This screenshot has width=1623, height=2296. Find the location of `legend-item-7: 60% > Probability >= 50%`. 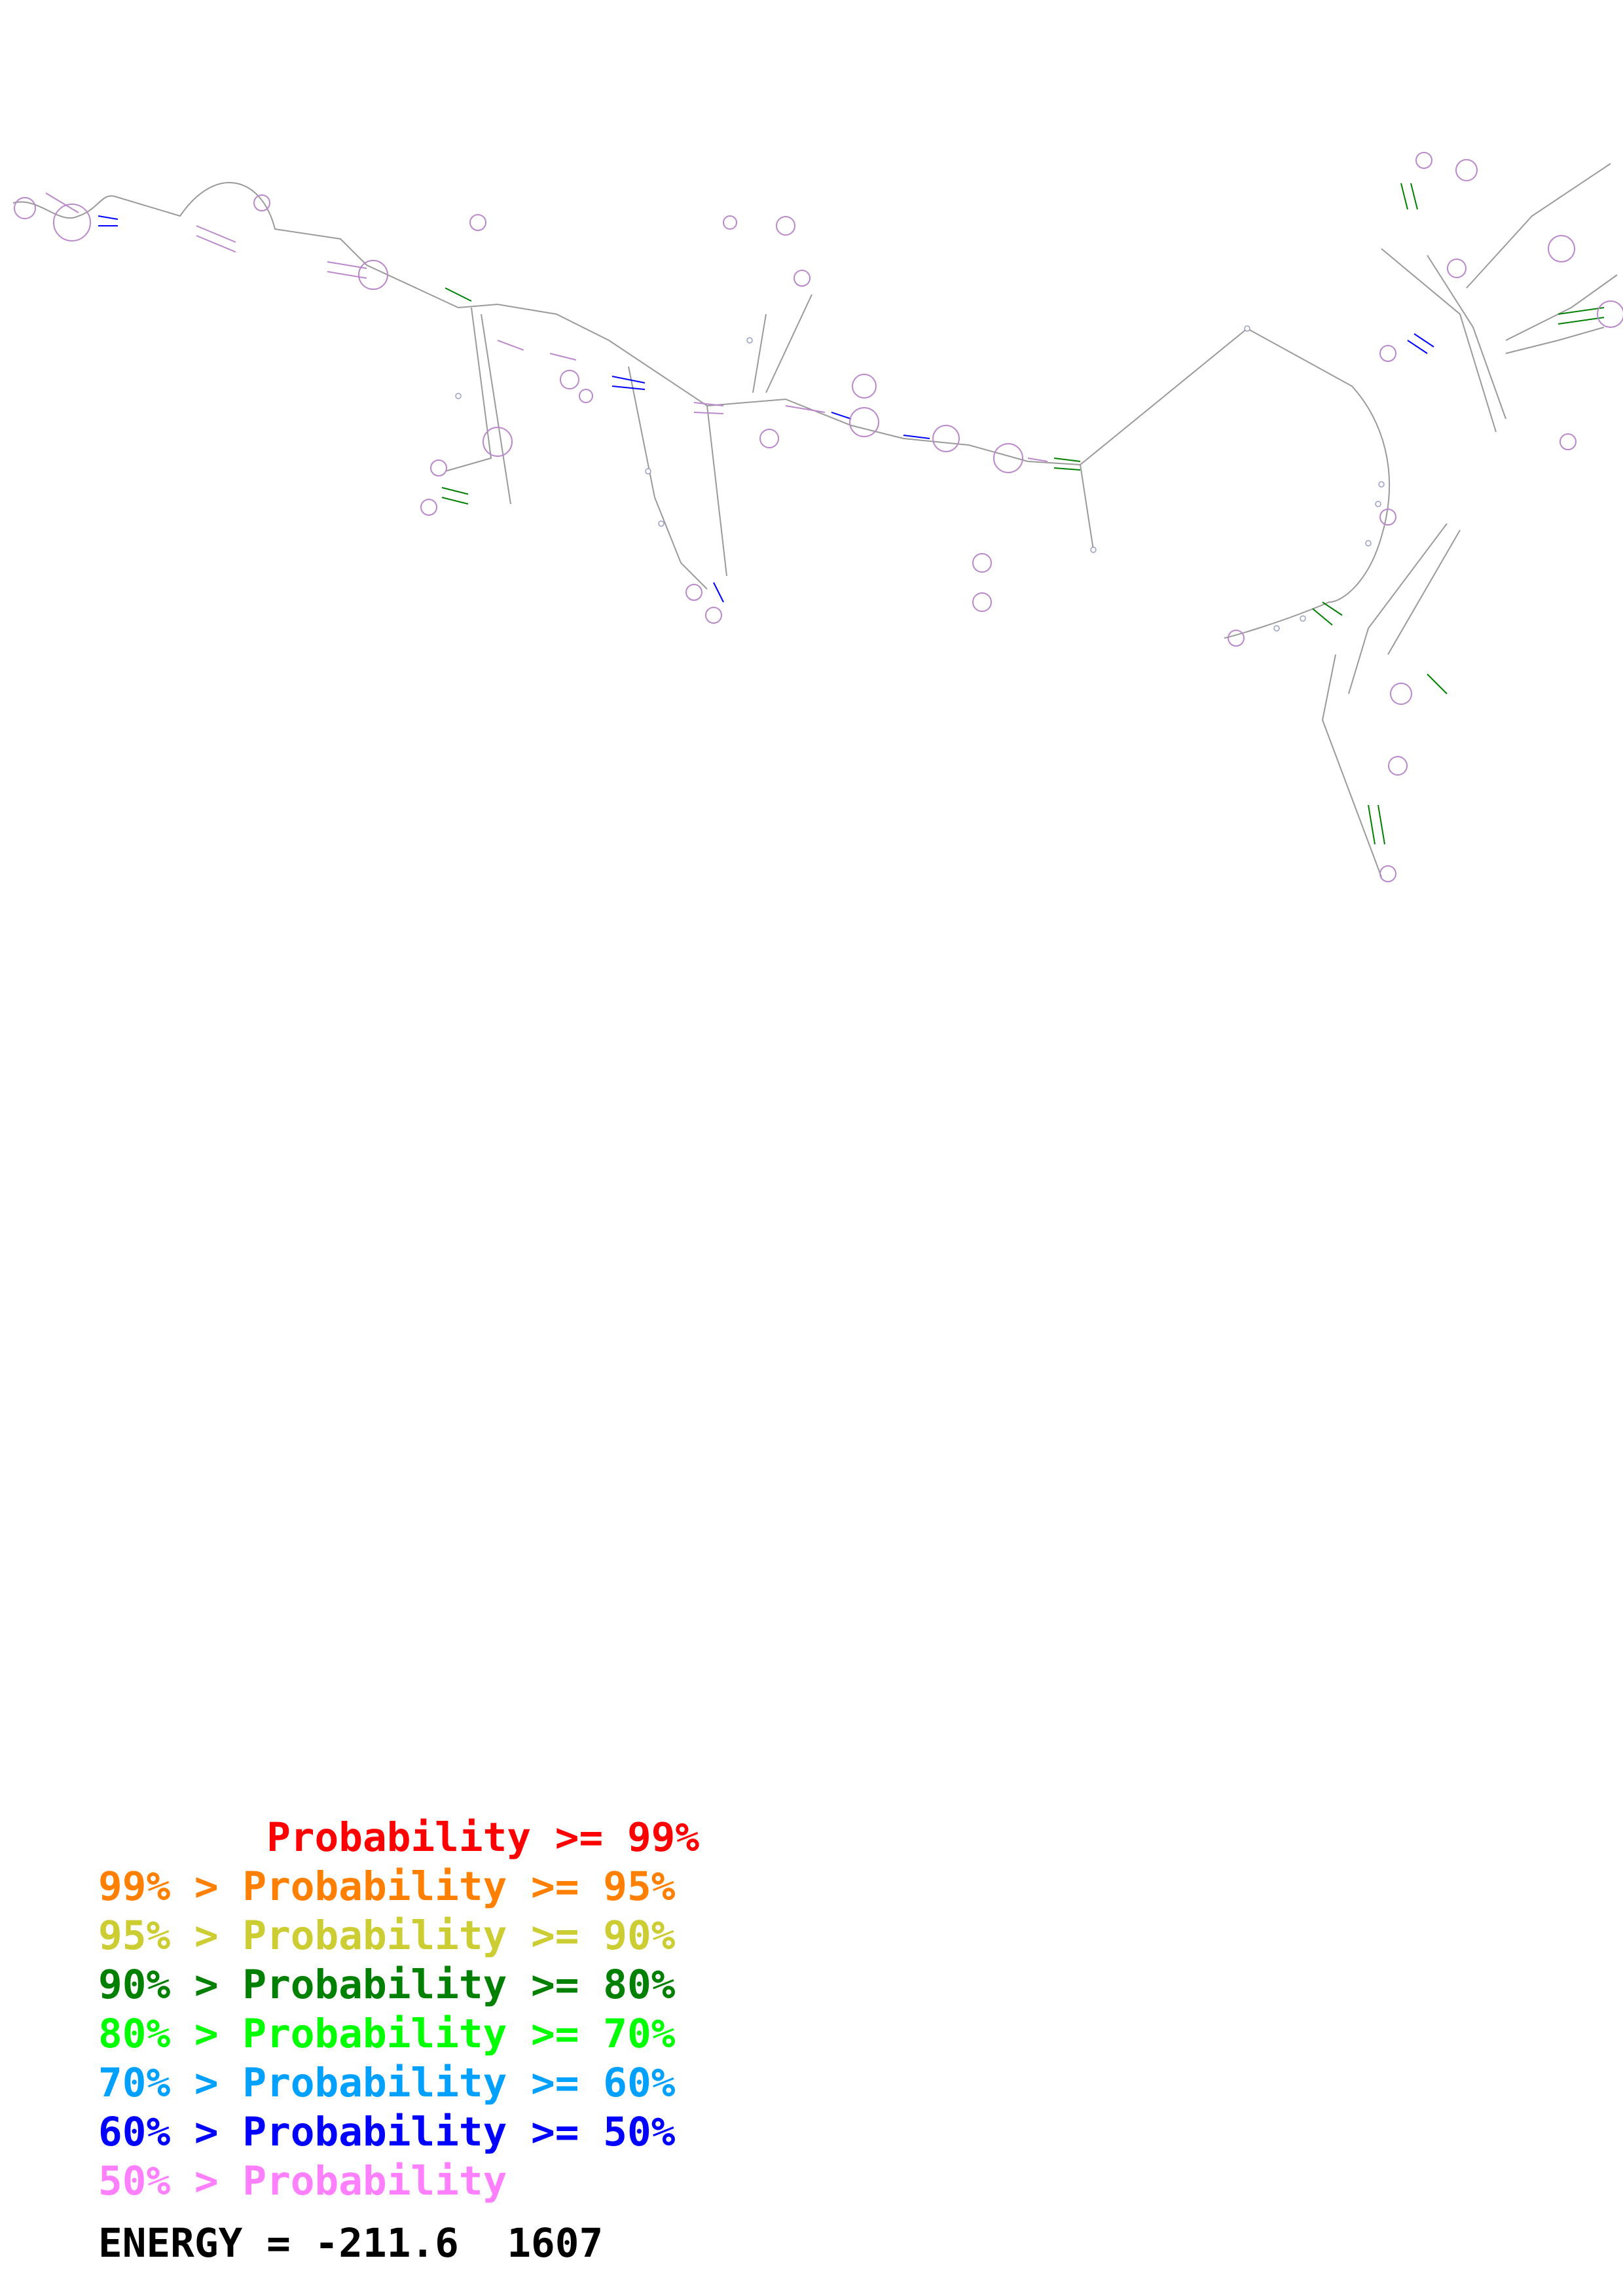

legend-item-7: 60% > Probability >= 50% is located at coordinates (387, 2132).